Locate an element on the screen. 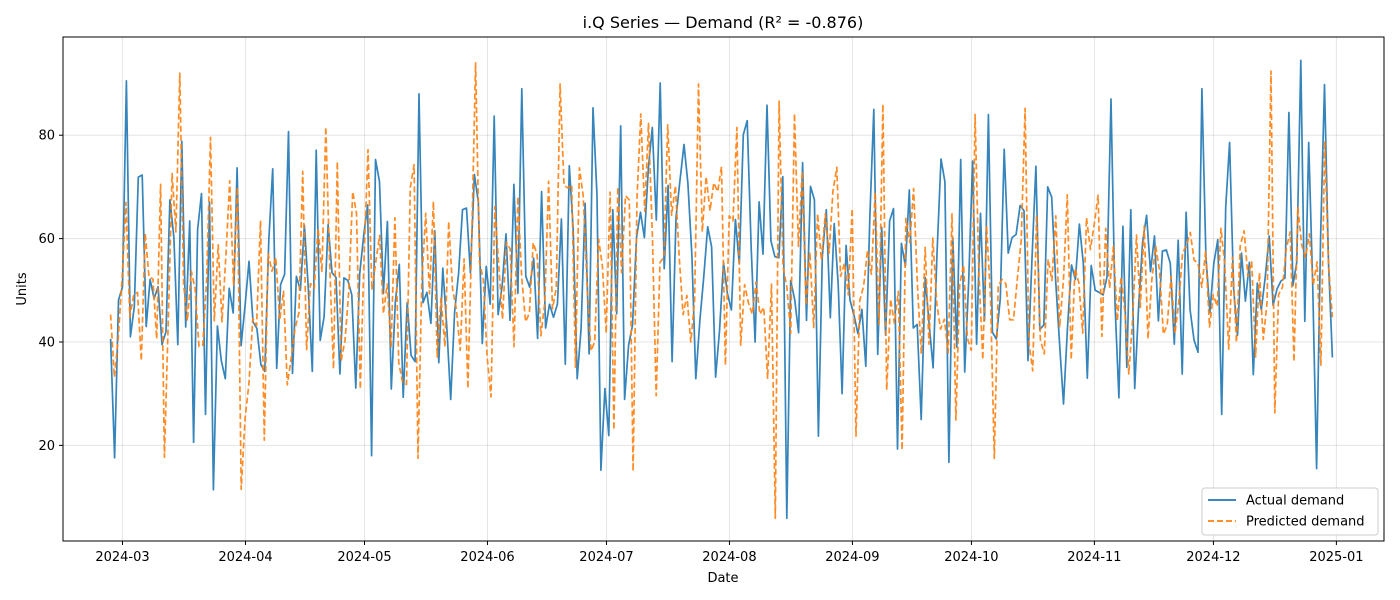  x-tick-label: 2024-08 is located at coordinates (729, 557).